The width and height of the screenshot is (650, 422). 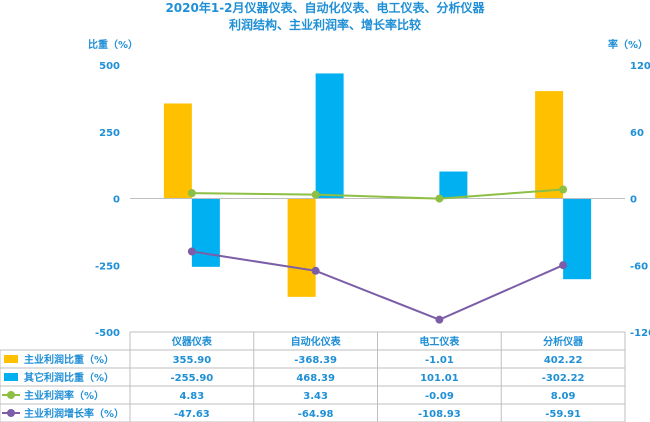 What do you see at coordinates (439, 341) in the screenshot?
I see `category-label: 电工仪表` at bounding box center [439, 341].